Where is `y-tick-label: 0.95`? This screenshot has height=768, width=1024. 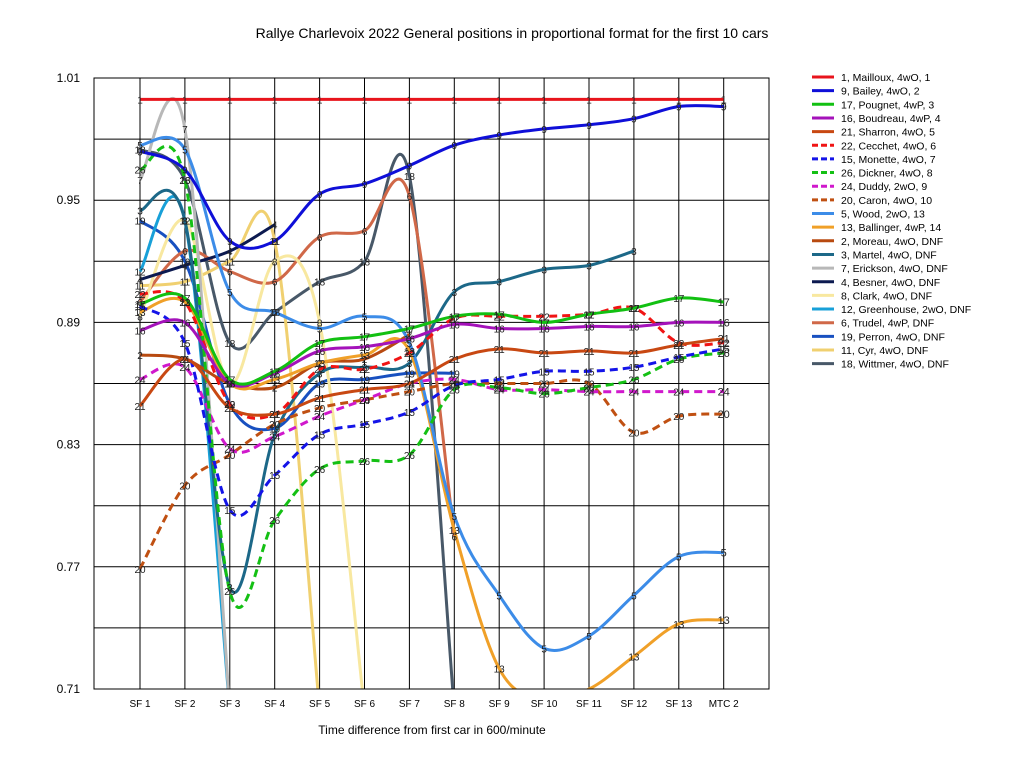 y-tick-label: 0.95 is located at coordinates (69, 200).